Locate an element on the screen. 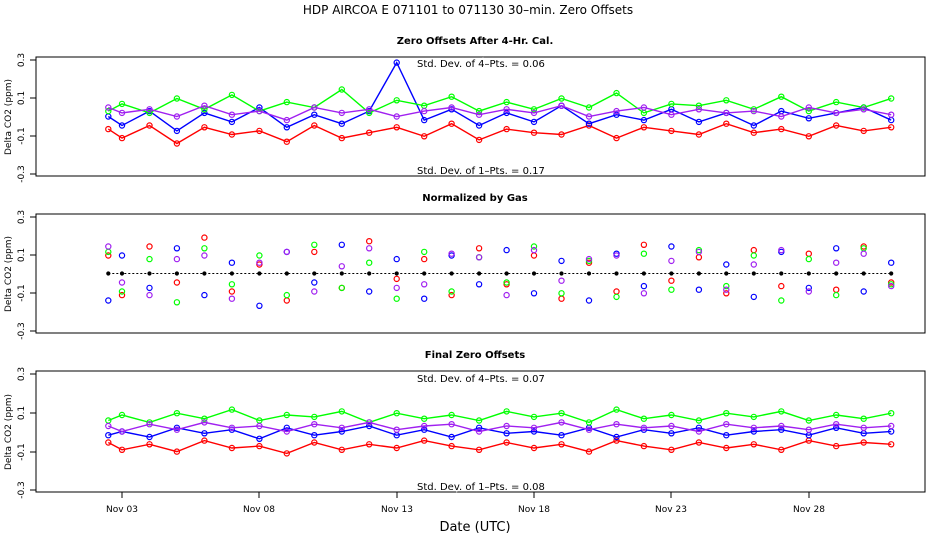 The image size is (936, 544). panel-3-stat-1pts: Std. Dev. of 1–Pts. = 0.08 is located at coordinates (481, 487).